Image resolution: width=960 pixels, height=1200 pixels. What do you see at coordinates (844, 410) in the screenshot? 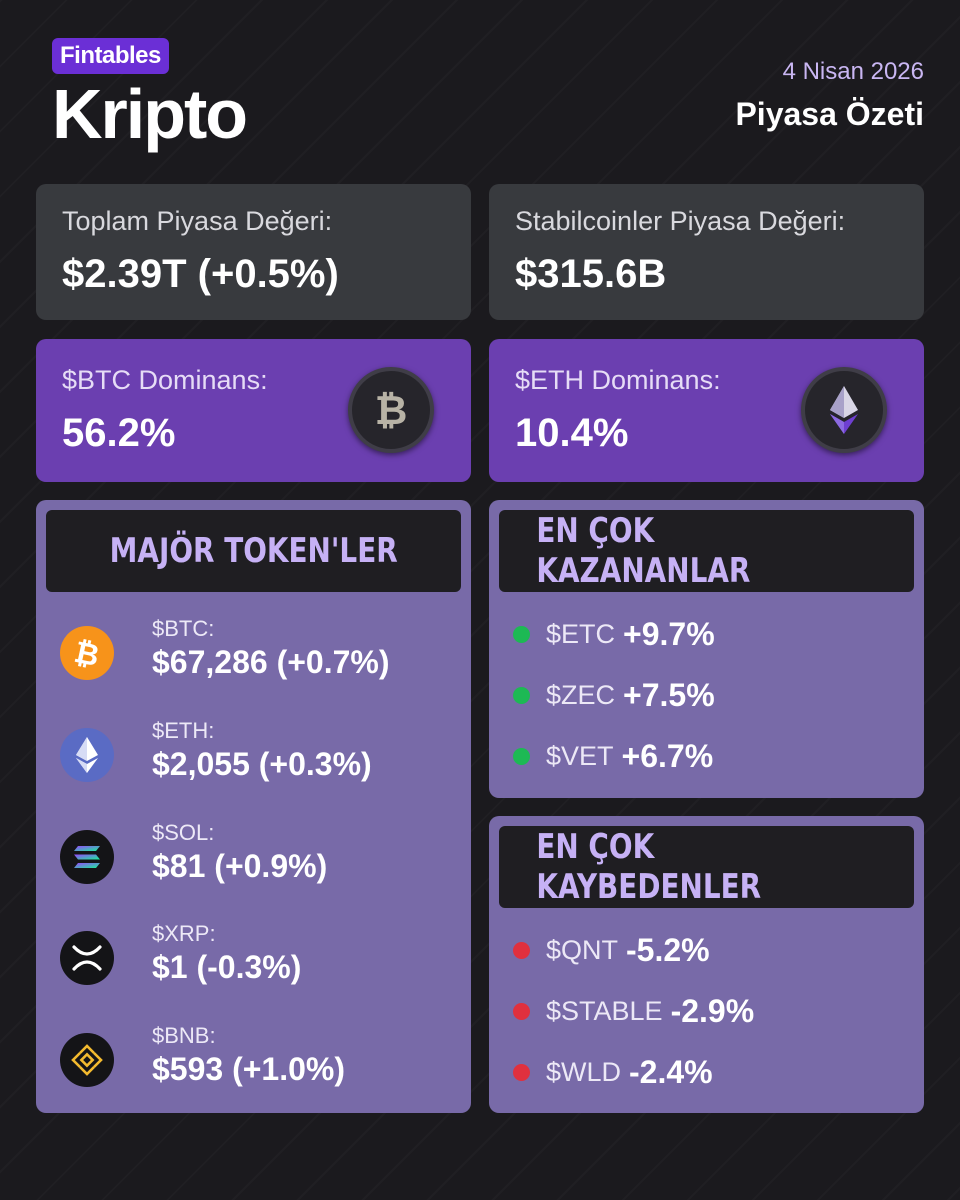
I see `ethereum-coin-icon` at bounding box center [844, 410].